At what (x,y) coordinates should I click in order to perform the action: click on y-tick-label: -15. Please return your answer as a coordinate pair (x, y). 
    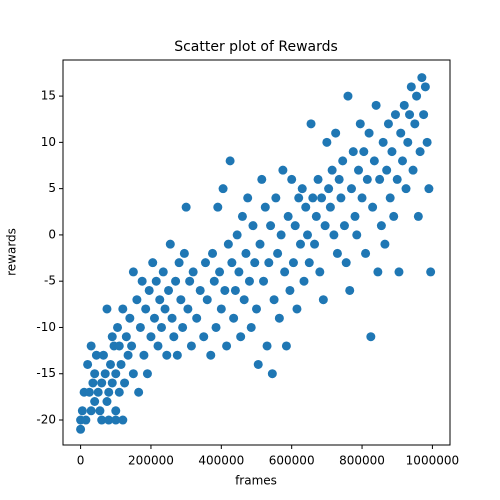
    Looking at the image, I should click on (46, 373).